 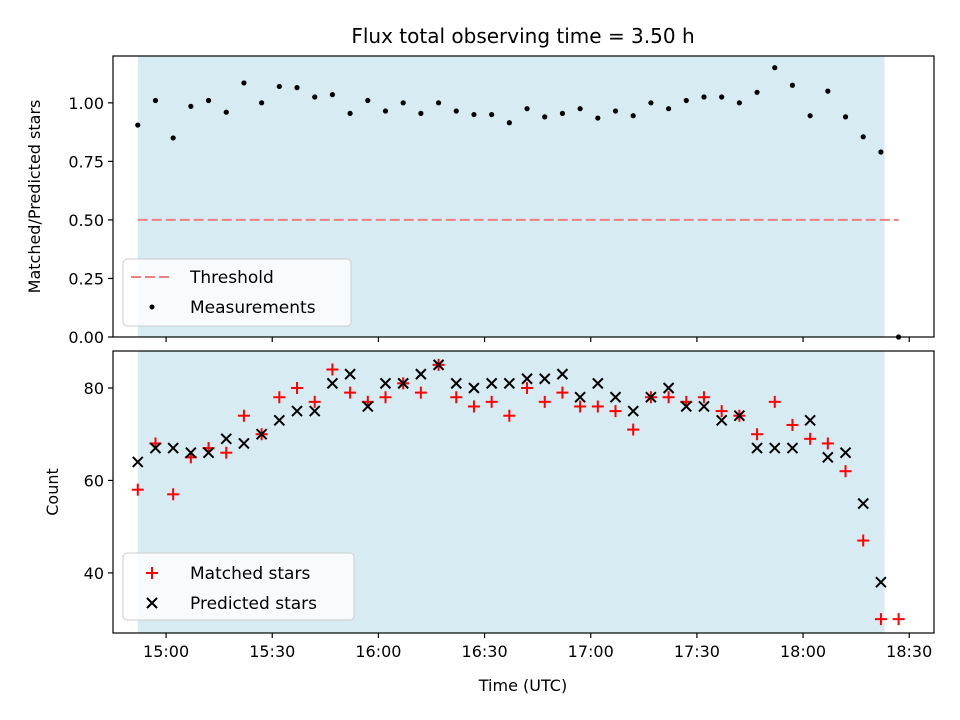 What do you see at coordinates (697, 651) in the screenshot?
I see `x-tick-label: 17:30` at bounding box center [697, 651].